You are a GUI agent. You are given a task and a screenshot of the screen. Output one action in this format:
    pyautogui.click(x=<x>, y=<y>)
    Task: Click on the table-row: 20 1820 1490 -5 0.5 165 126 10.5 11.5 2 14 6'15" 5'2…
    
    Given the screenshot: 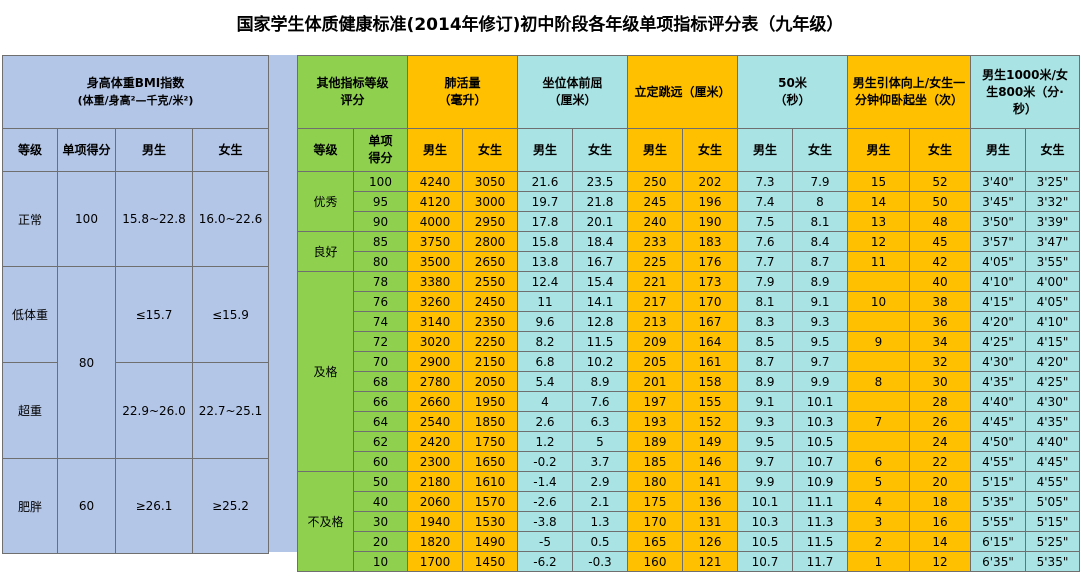 What is the action you would take?
    pyautogui.click(x=689, y=541)
    